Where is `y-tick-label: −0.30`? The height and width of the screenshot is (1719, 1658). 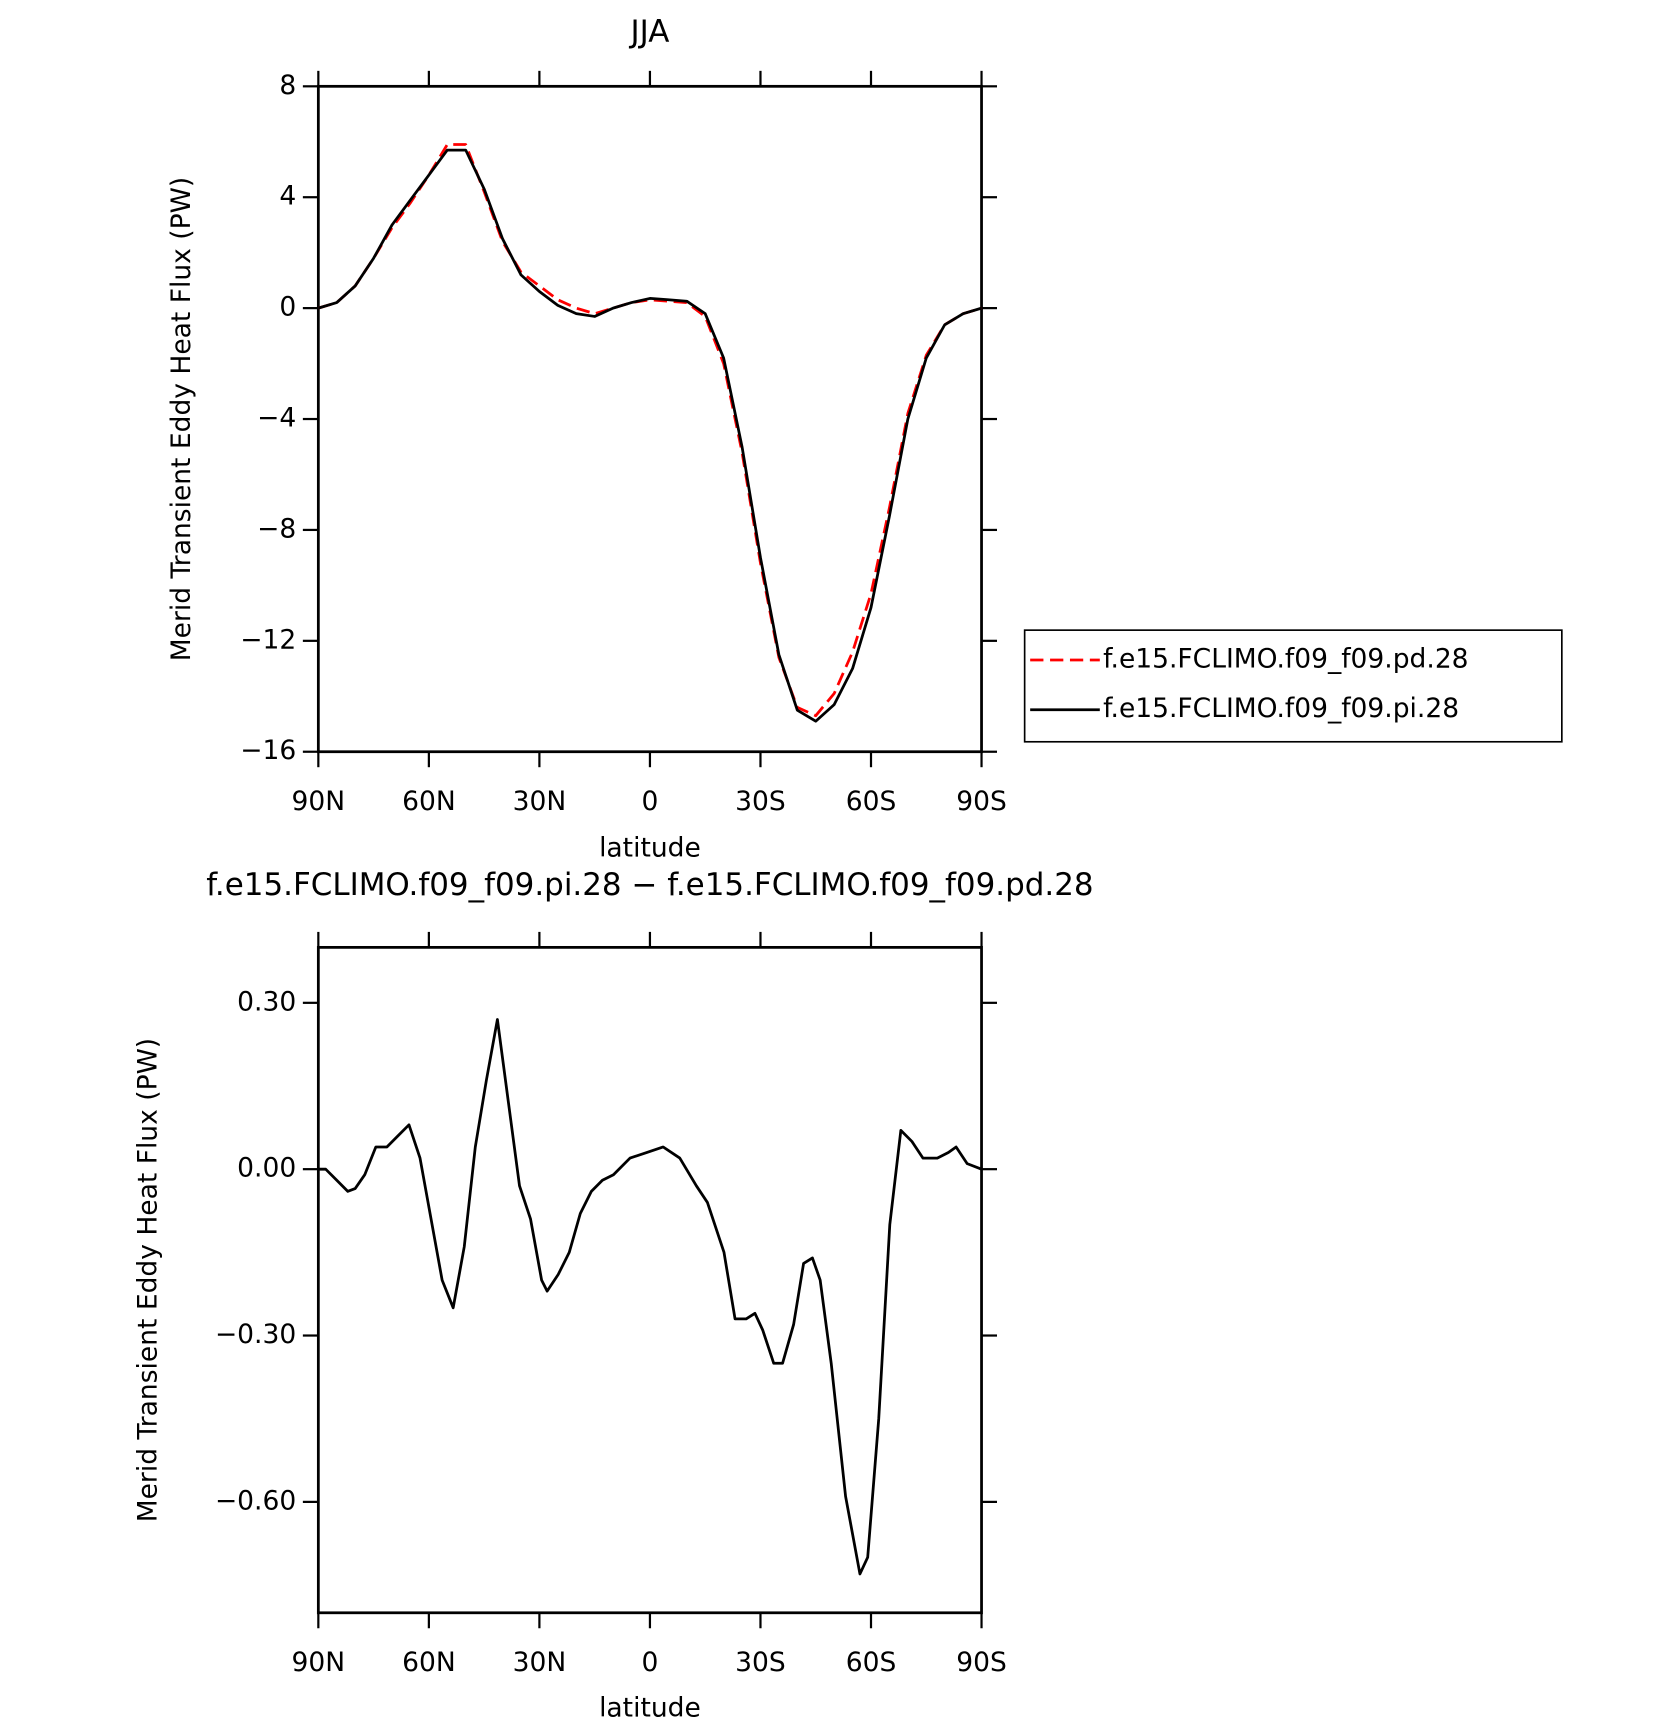
y-tick-label: −0.30 is located at coordinates (255, 1334).